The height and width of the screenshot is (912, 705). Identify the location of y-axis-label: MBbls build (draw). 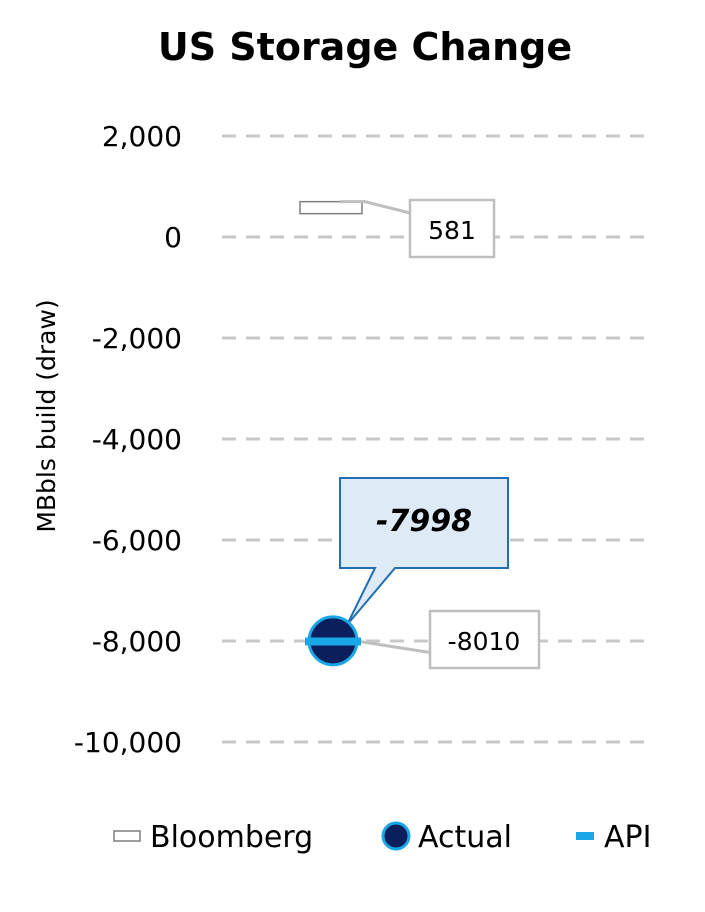
(46, 415).